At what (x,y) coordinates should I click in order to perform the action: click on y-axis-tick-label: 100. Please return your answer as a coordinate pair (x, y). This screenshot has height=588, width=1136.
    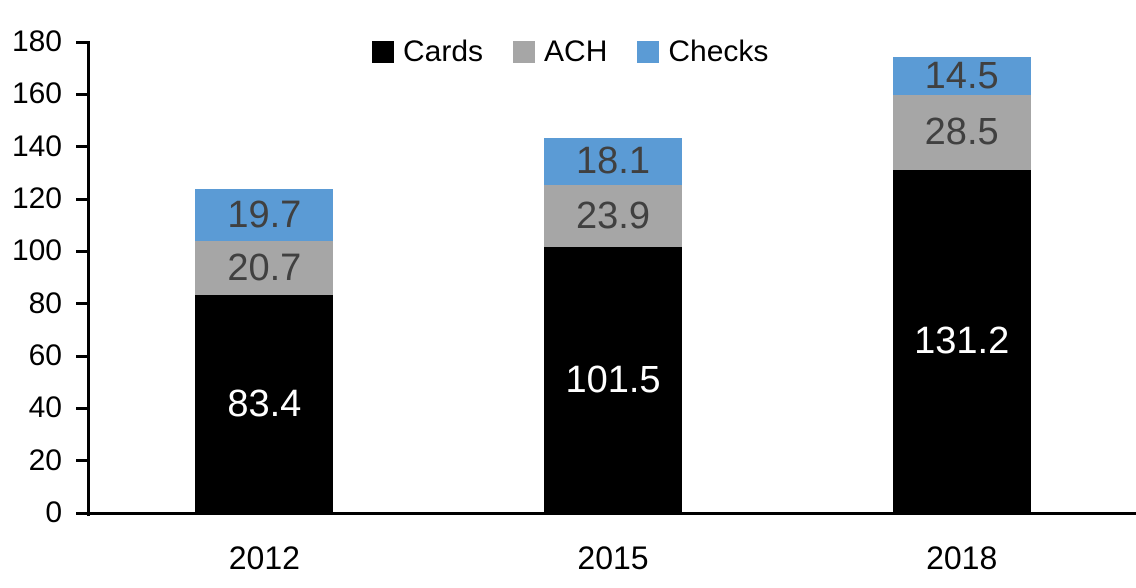
    Looking at the image, I should click on (36, 251).